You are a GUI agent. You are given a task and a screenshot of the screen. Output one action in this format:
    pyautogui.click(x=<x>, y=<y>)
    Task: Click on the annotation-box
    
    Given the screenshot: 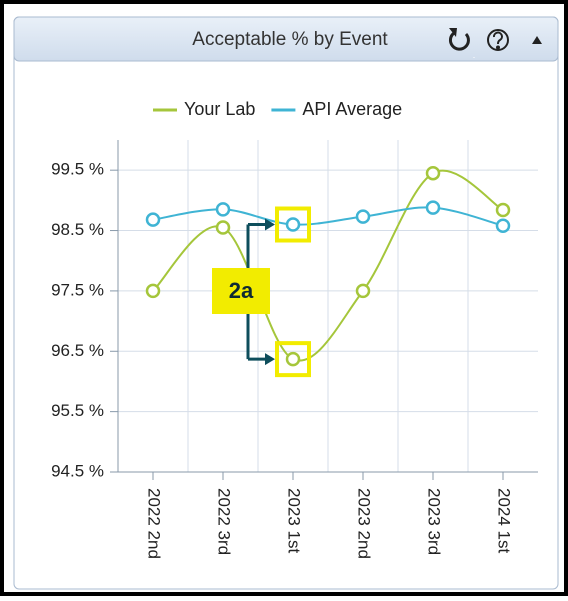 What is the action you would take?
    pyautogui.click(x=241, y=291)
    